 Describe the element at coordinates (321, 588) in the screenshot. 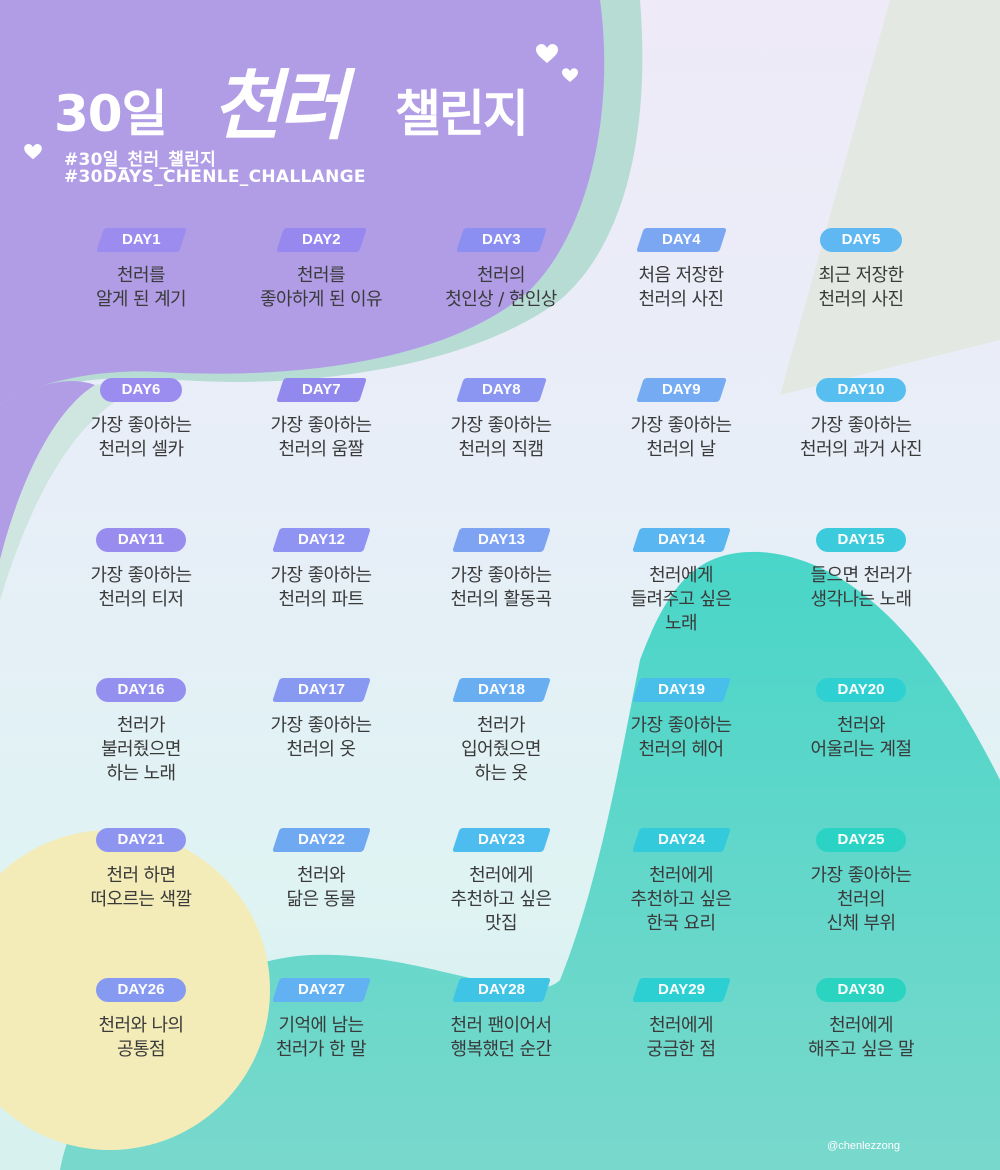

I see `day-topic: 가장 좋아하는 천러의 파트` at that location.